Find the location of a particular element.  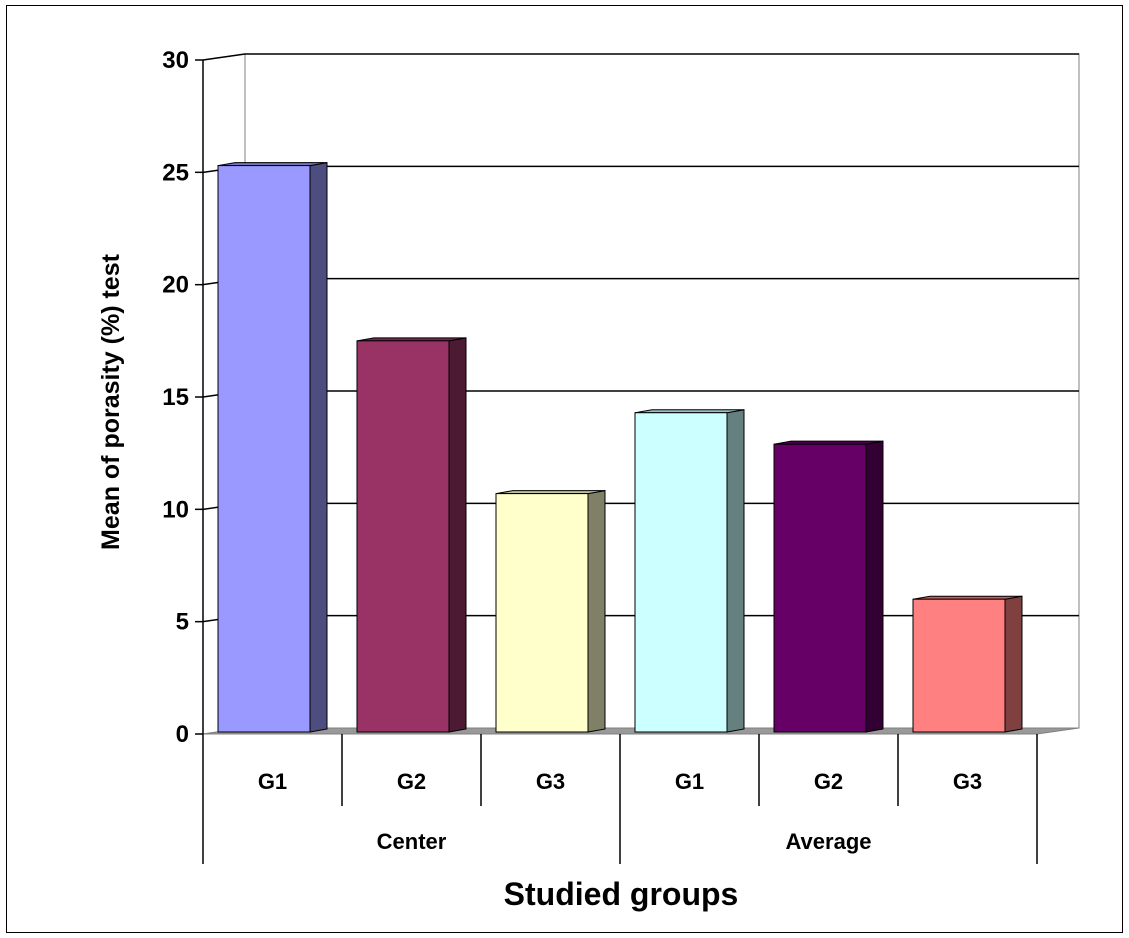

y-axis: 0 5 10 15 20 25 30 is located at coordinates (183, 397).